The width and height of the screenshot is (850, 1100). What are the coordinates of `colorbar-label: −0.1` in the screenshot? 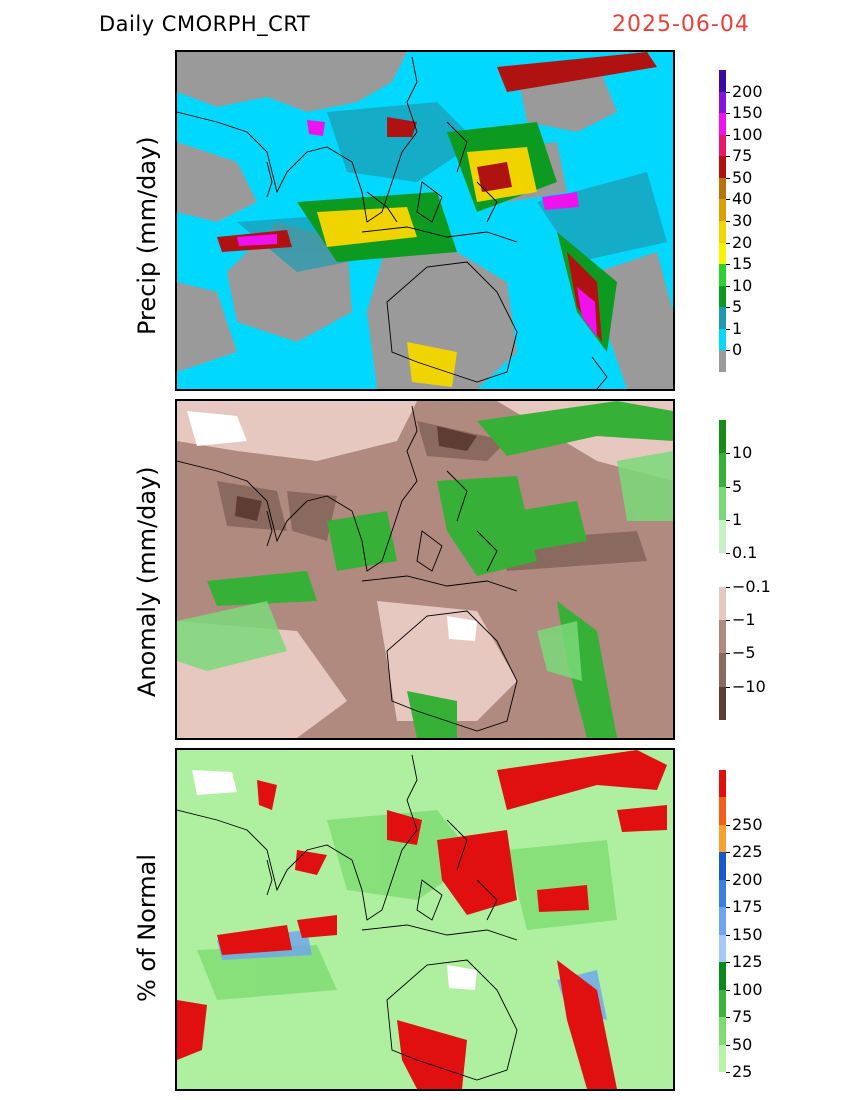 It's located at (751, 586).